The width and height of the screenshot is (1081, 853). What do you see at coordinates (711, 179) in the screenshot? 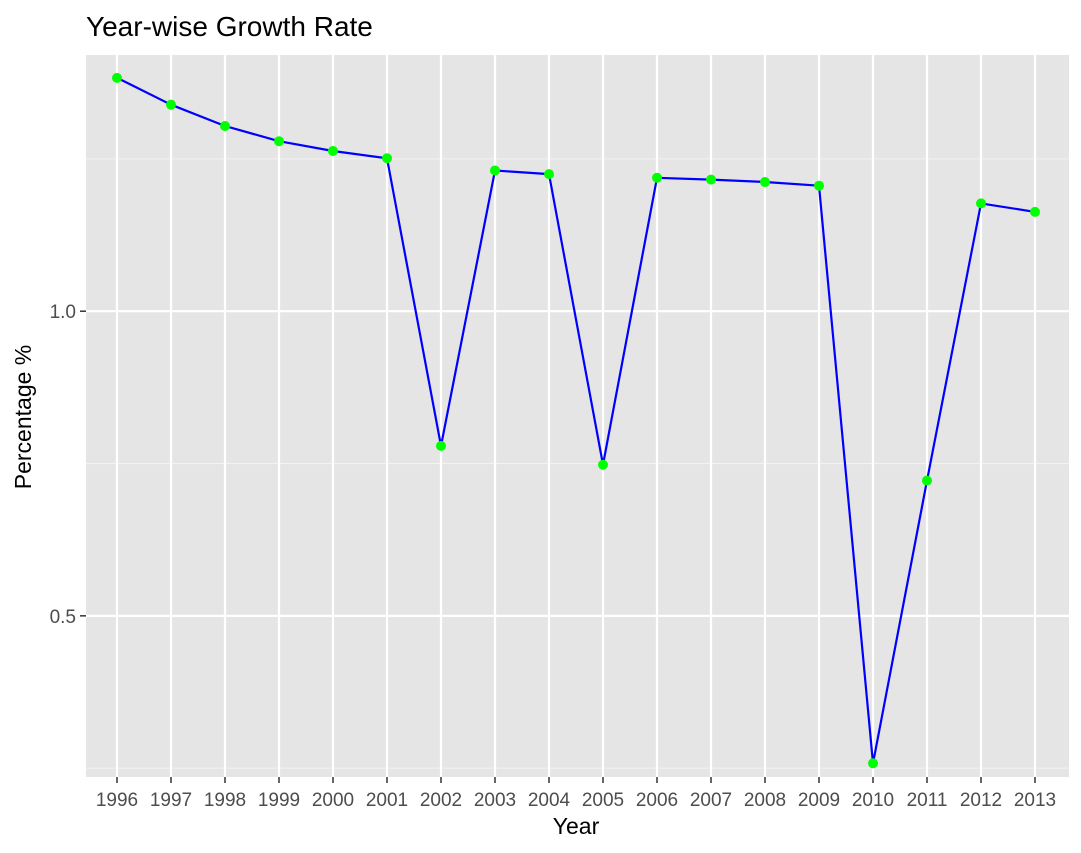
I see `data-point-2007` at bounding box center [711, 179].